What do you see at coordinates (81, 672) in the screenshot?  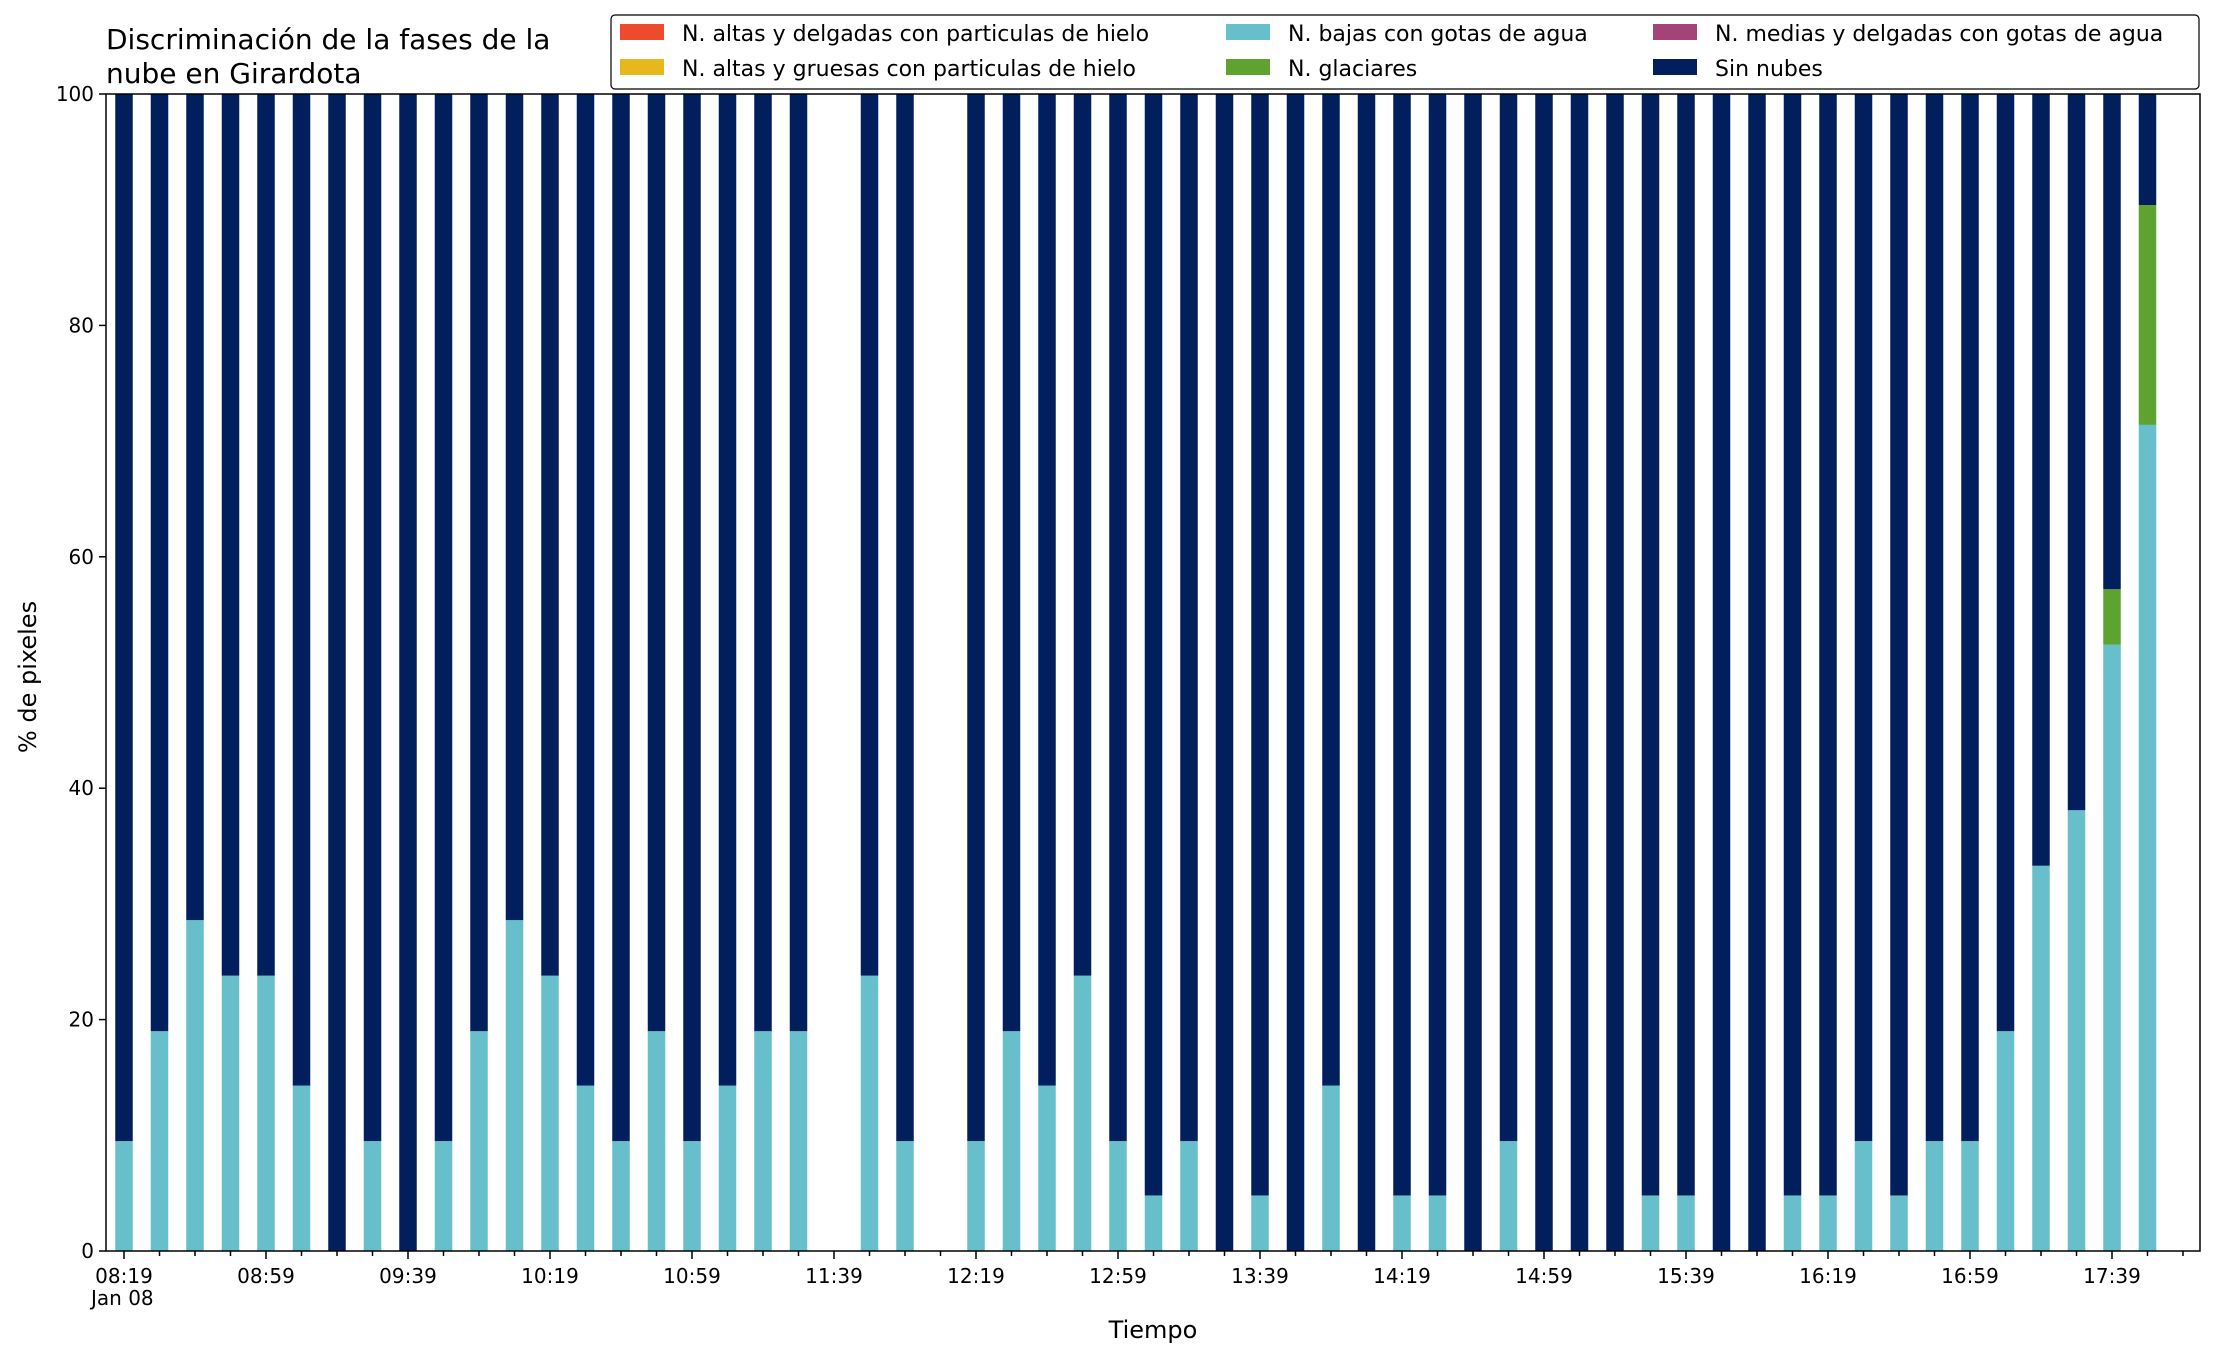 I see `y-axis: 0 20 40 60 80 100` at bounding box center [81, 672].